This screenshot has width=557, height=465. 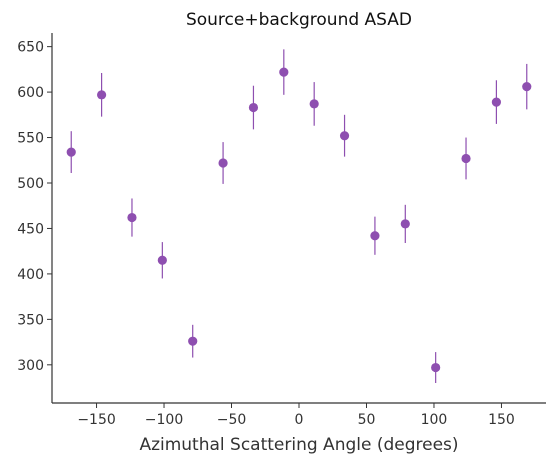 What do you see at coordinates (434, 420) in the screenshot?
I see `x-tick-label: 100` at bounding box center [434, 420].